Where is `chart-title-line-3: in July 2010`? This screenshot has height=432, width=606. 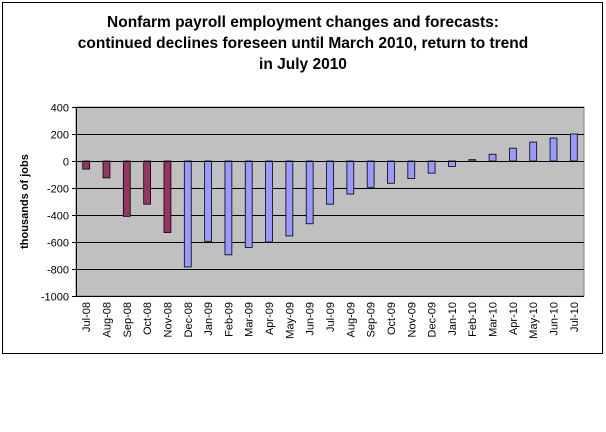 chart-title-line-3: in July 2010 is located at coordinates (303, 64).